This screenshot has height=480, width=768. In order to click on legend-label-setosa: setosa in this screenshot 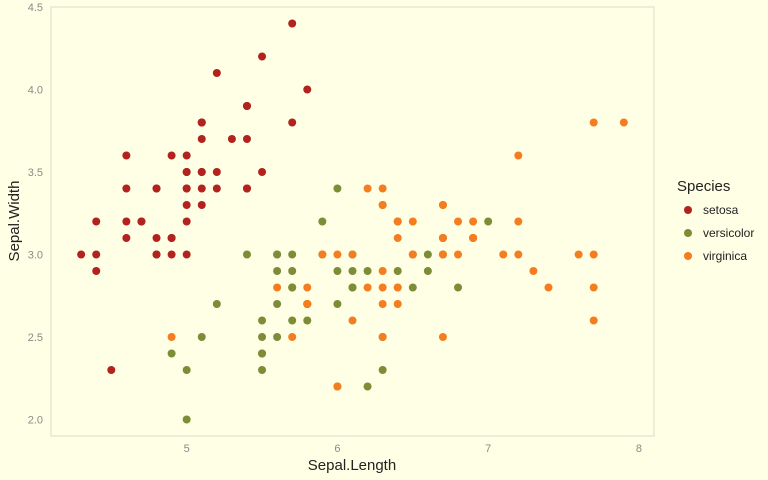, I will do `click(721, 210)`.